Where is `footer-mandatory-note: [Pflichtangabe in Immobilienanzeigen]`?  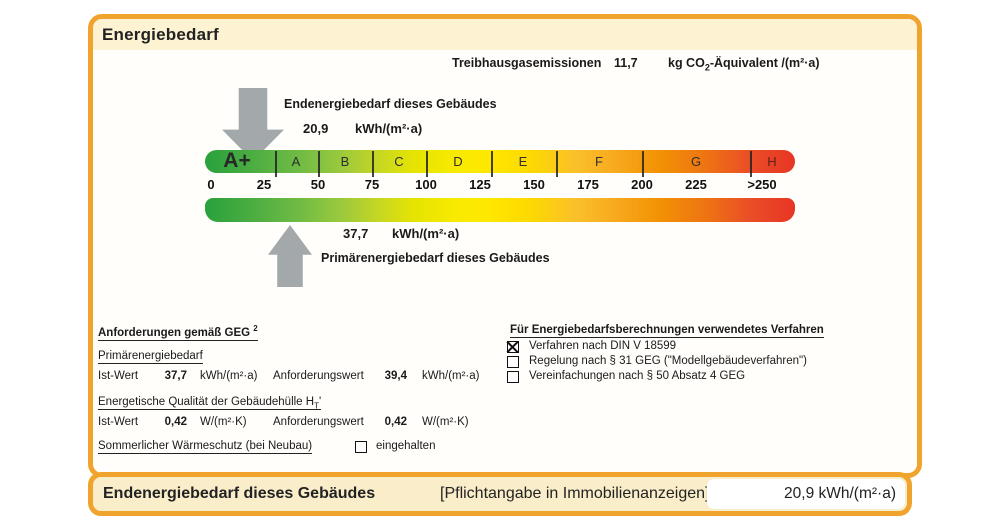 footer-mandatory-note: [Pflichtangabe in Immobilienanzeigen] is located at coordinates (575, 493).